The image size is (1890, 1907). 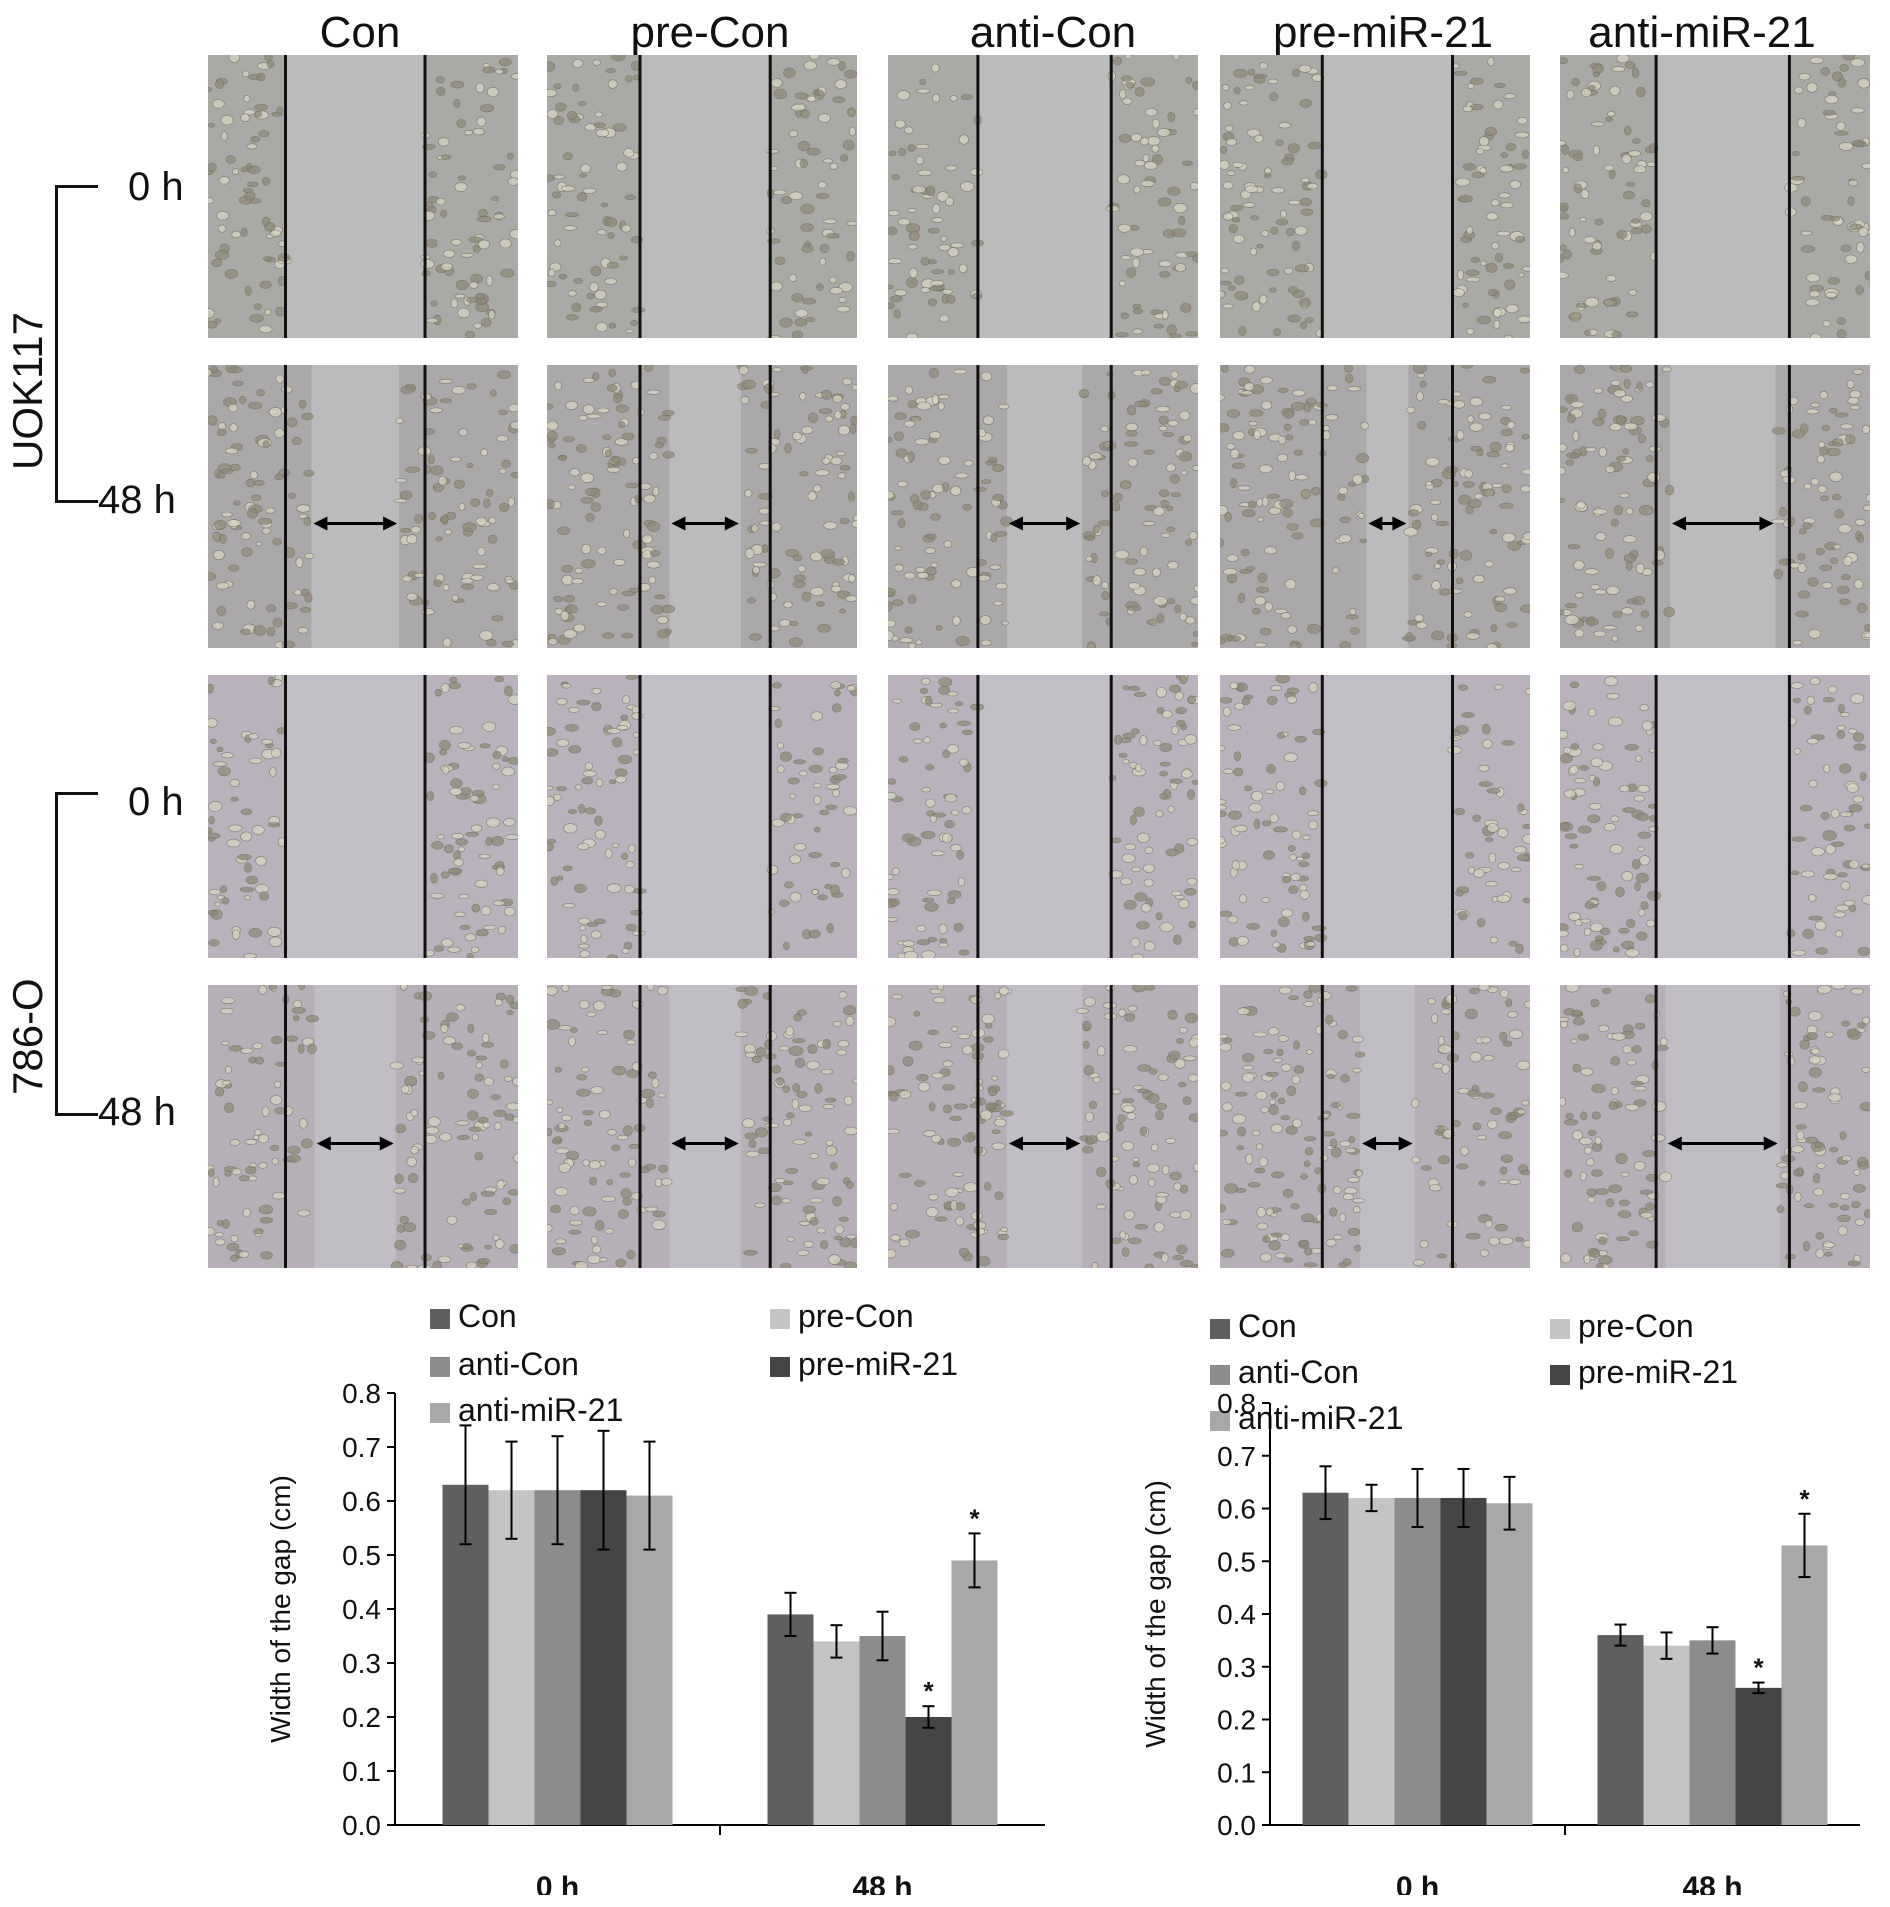 What do you see at coordinates (1043, 506) in the screenshot?
I see `micrograph-uok117-48h-anti-con` at bounding box center [1043, 506].